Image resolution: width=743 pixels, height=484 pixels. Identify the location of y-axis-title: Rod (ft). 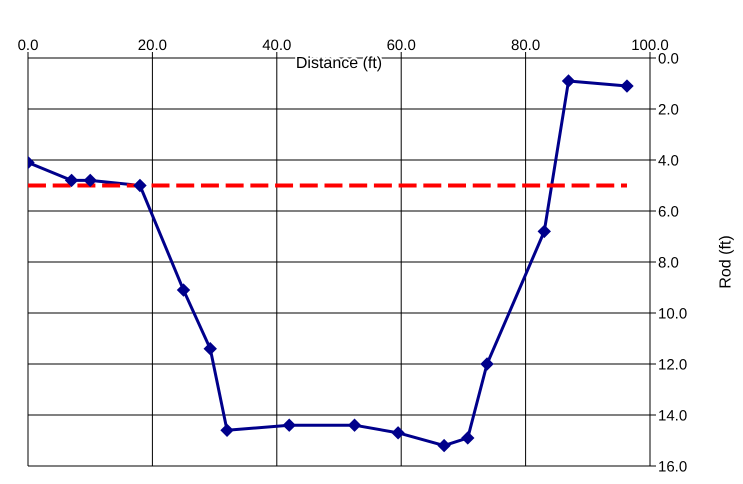
(726, 262).